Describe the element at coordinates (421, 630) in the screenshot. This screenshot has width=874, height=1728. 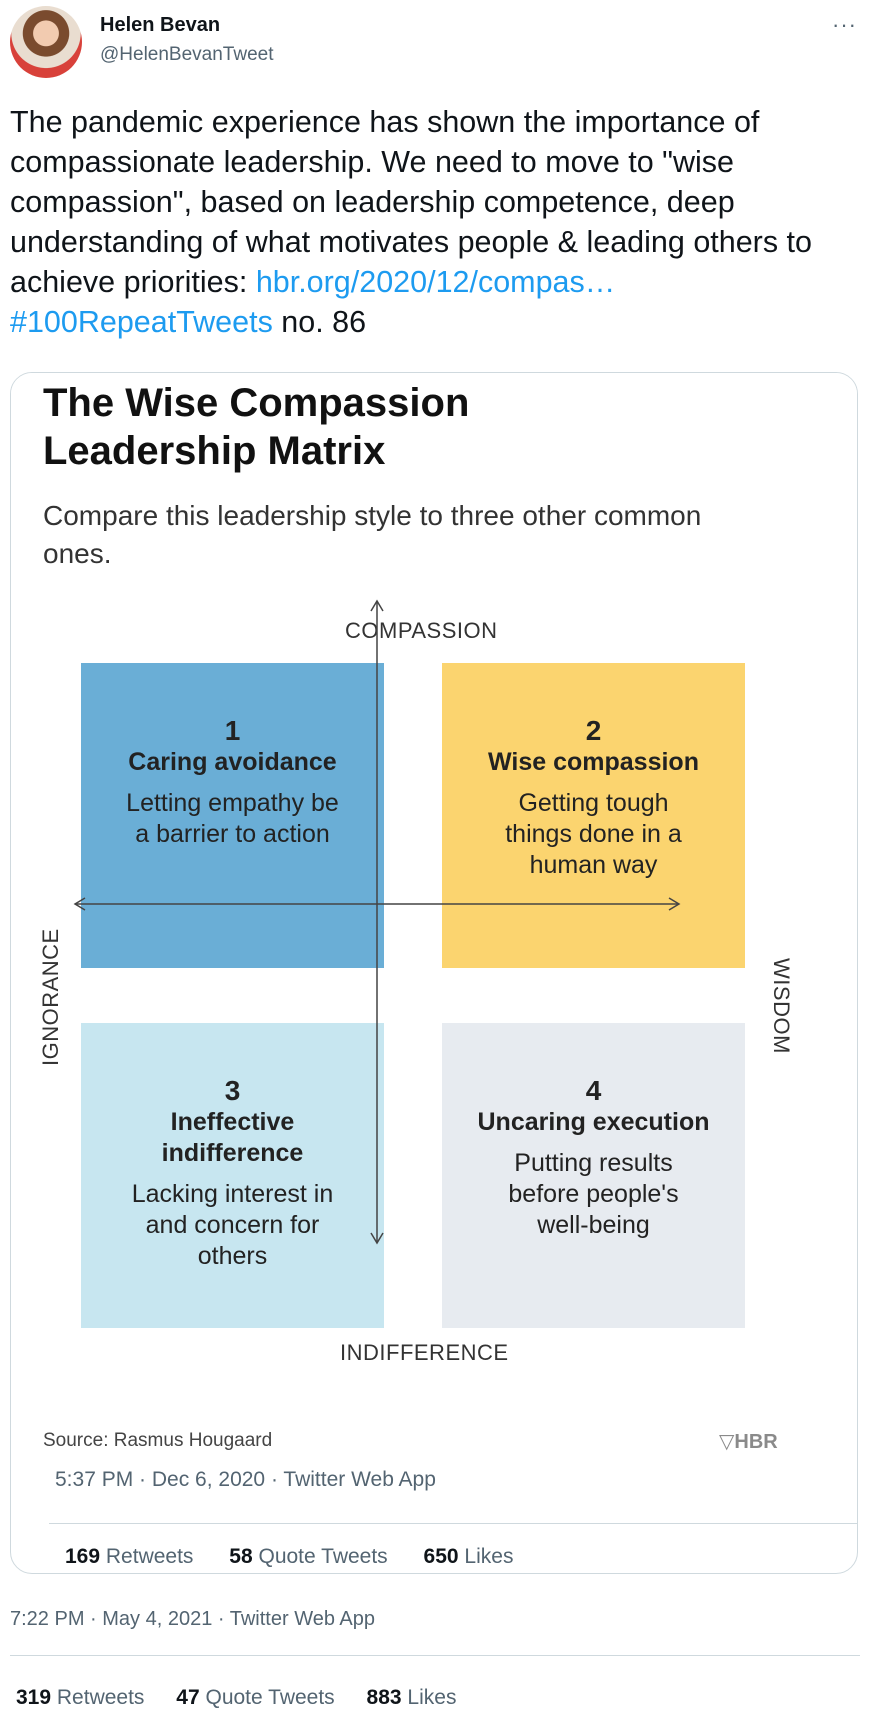
I see `axis-label-top: COMPASSION` at that location.